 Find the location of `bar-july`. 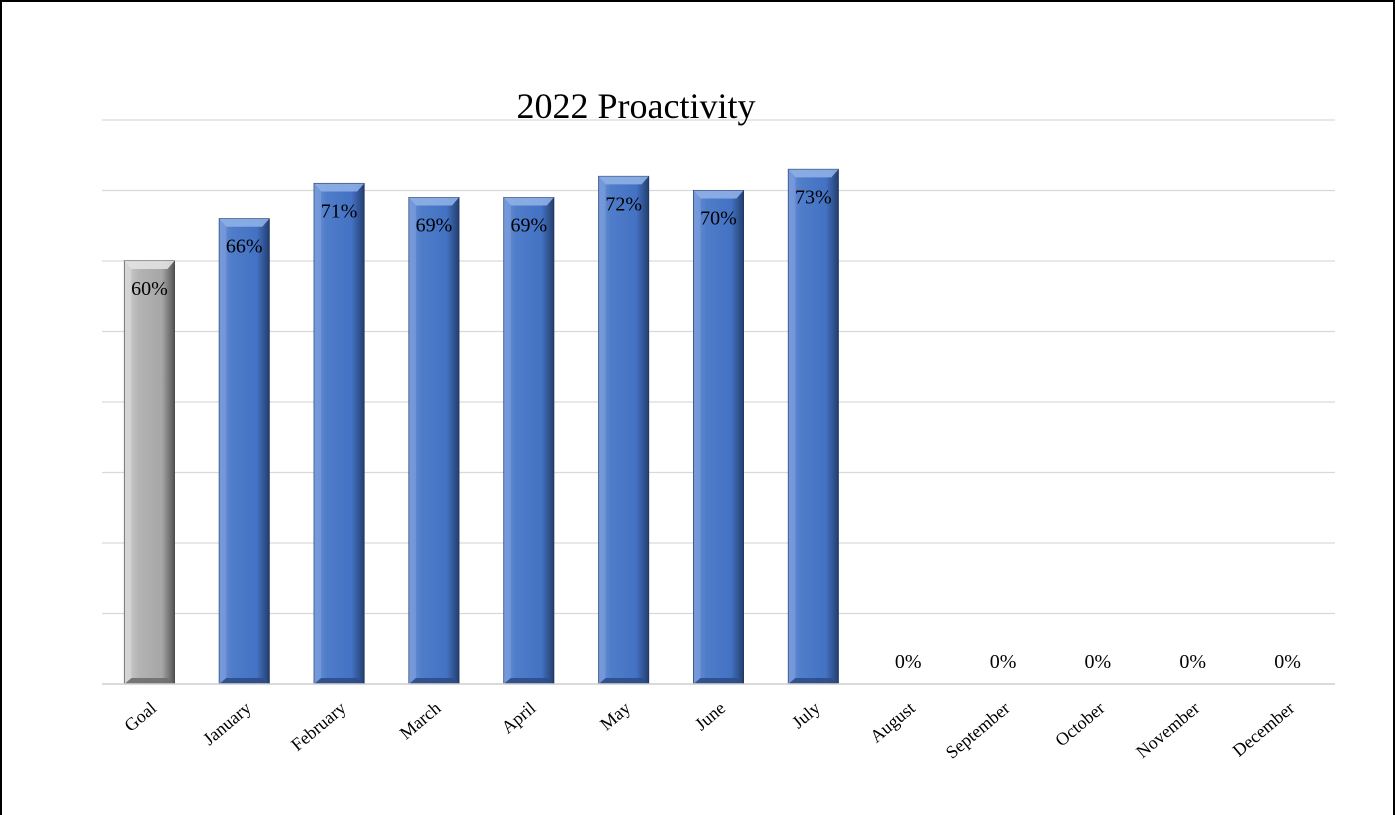

bar-july is located at coordinates (813, 426).